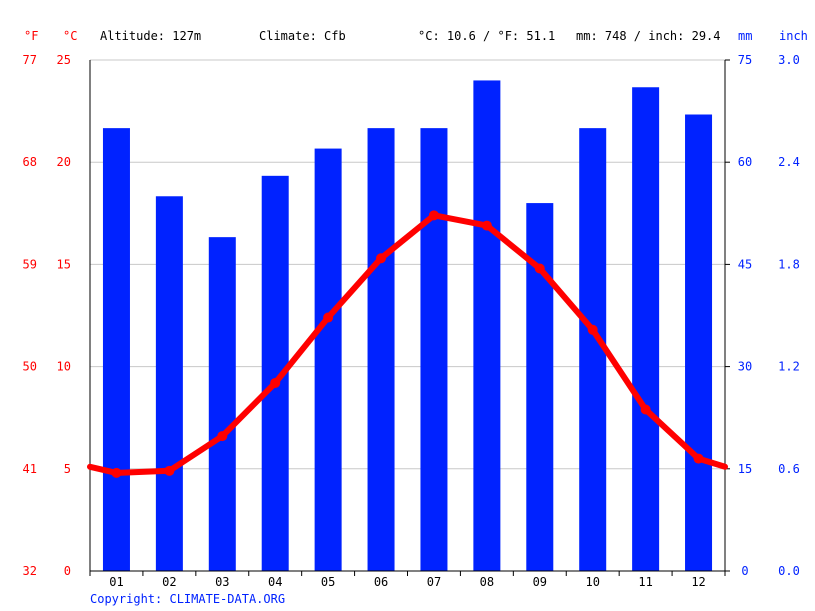 The width and height of the screenshot is (815, 611). Describe the element at coordinates (745, 162) in the screenshot. I see `mm-tick-label: 60` at that location.